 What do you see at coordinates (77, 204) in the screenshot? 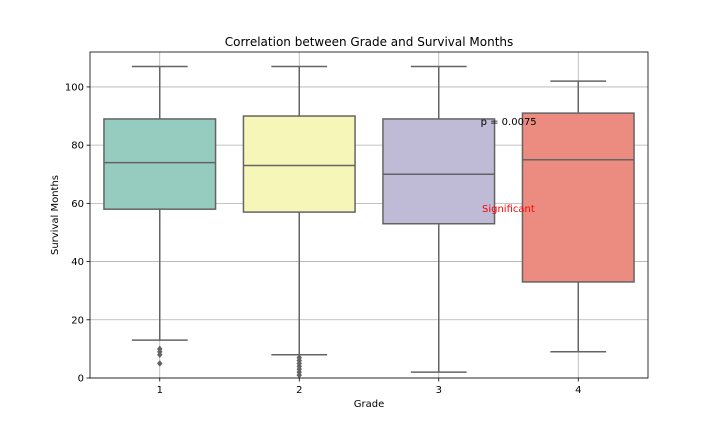
I see `y-tick-label: 60` at bounding box center [77, 204].